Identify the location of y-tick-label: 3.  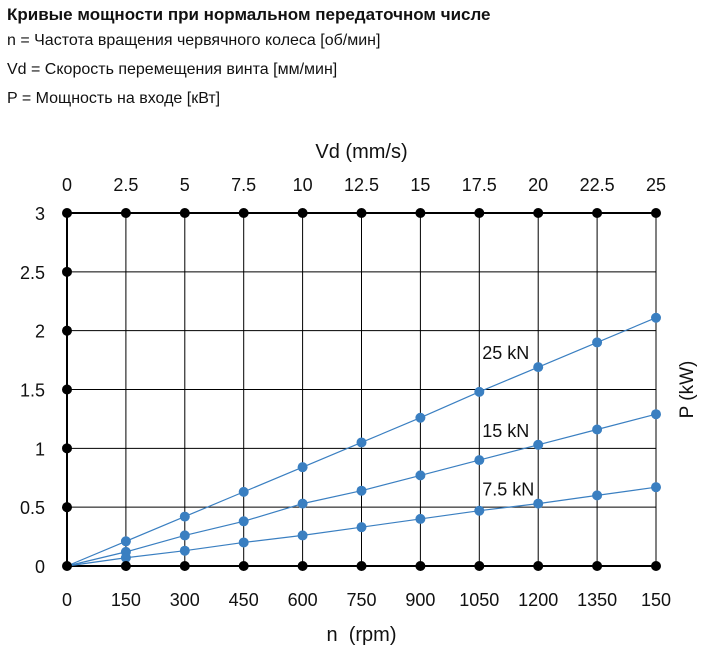
(40, 214).